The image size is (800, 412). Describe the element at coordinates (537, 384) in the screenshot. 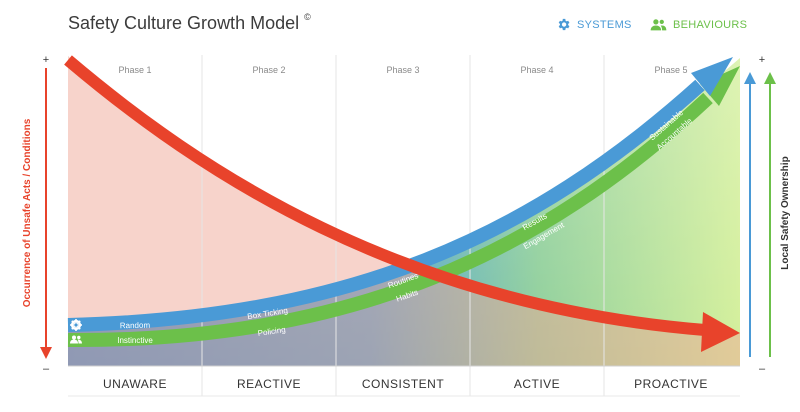

I see `stage-label-active: ACTIVE` at that location.